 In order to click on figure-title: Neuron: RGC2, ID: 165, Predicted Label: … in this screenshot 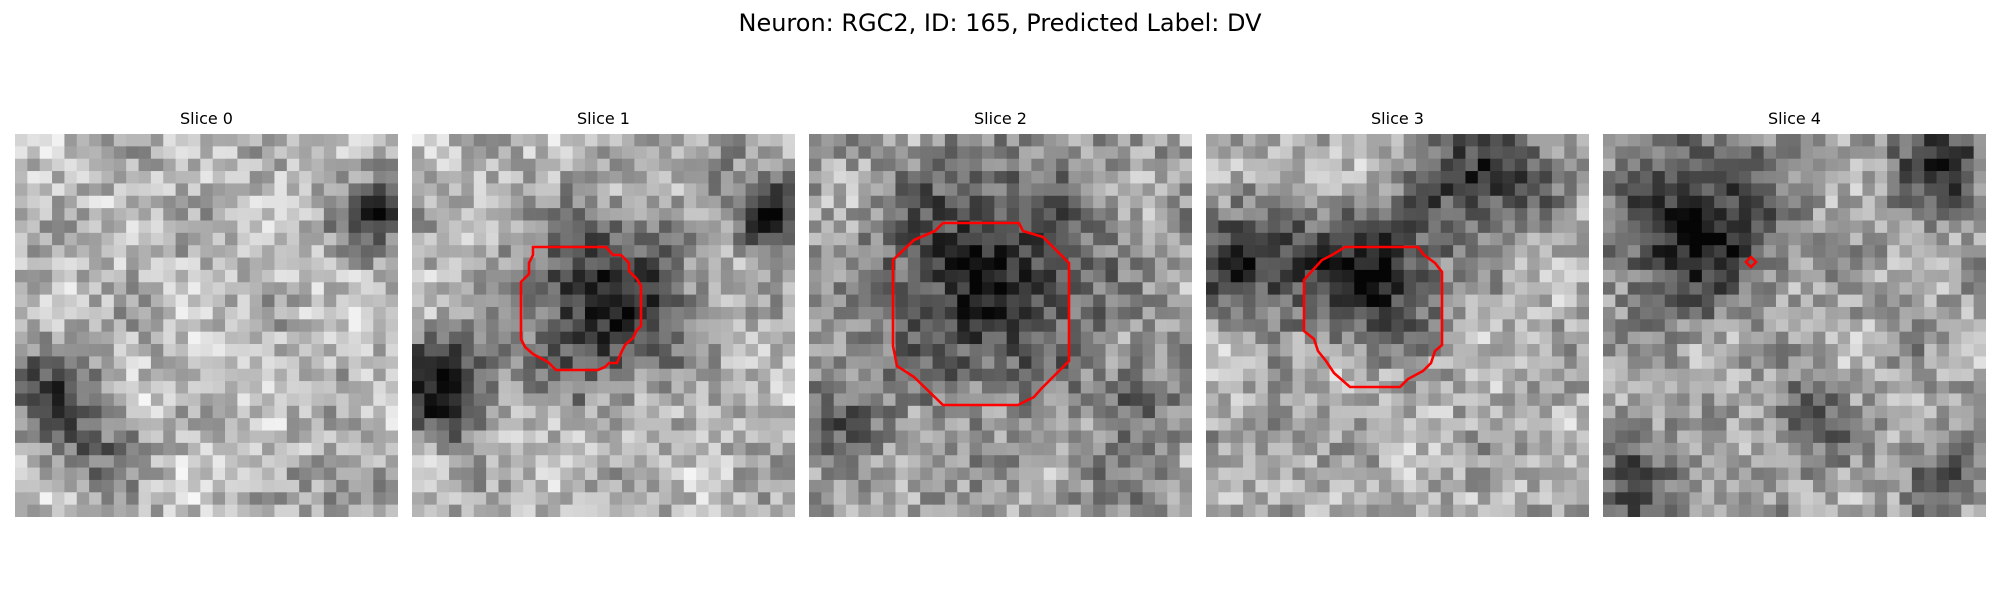, I will do `click(1000, 23)`.